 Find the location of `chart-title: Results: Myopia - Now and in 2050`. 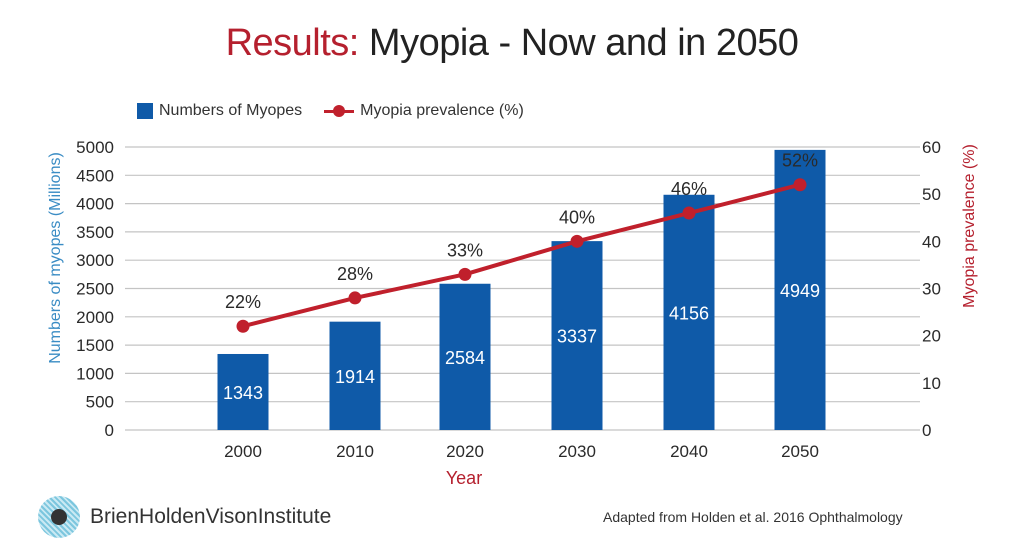

chart-title: Results: Myopia - Now and in 2050 is located at coordinates (512, 43).